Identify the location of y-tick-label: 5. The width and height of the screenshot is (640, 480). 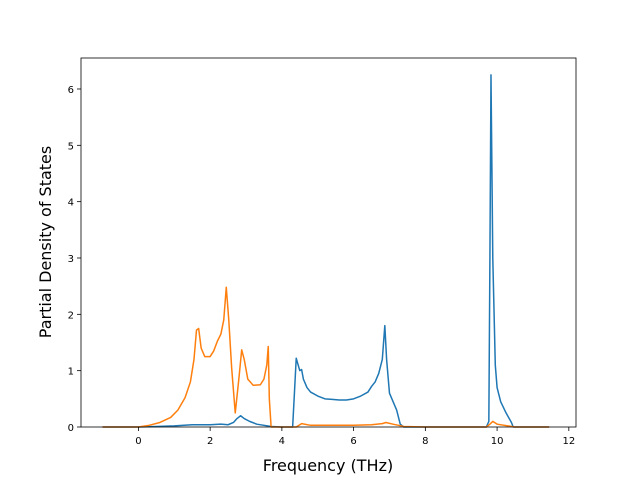
(71, 146).